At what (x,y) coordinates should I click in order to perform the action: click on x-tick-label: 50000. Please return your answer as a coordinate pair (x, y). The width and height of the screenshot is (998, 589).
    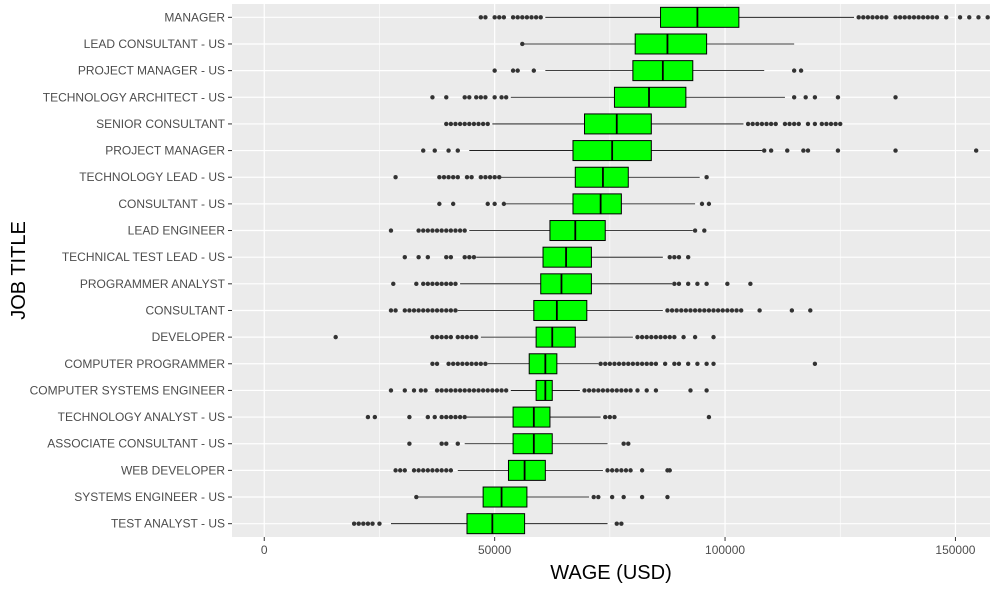
    Looking at the image, I should click on (495, 550).